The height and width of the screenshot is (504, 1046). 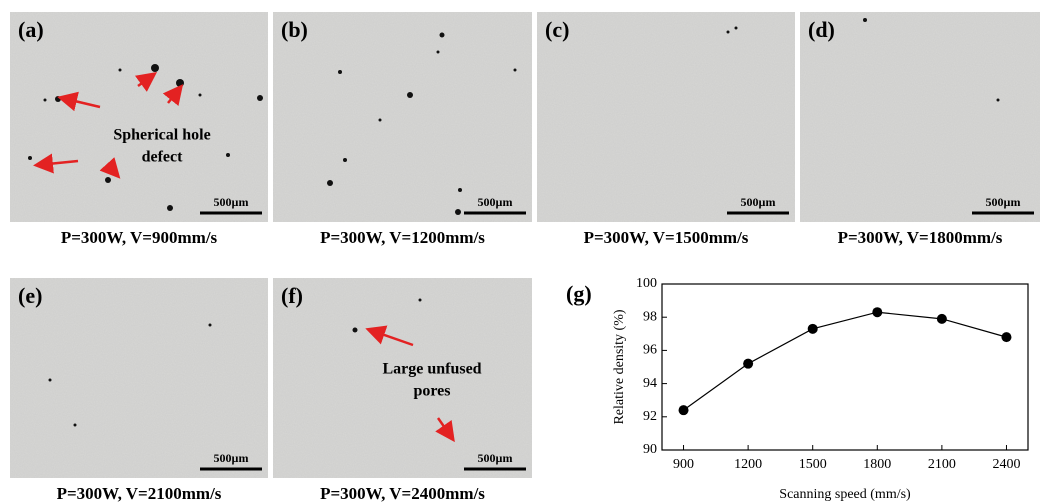 I want to click on caption: P=300W, V=2400mm/s, so click(x=402, y=493).